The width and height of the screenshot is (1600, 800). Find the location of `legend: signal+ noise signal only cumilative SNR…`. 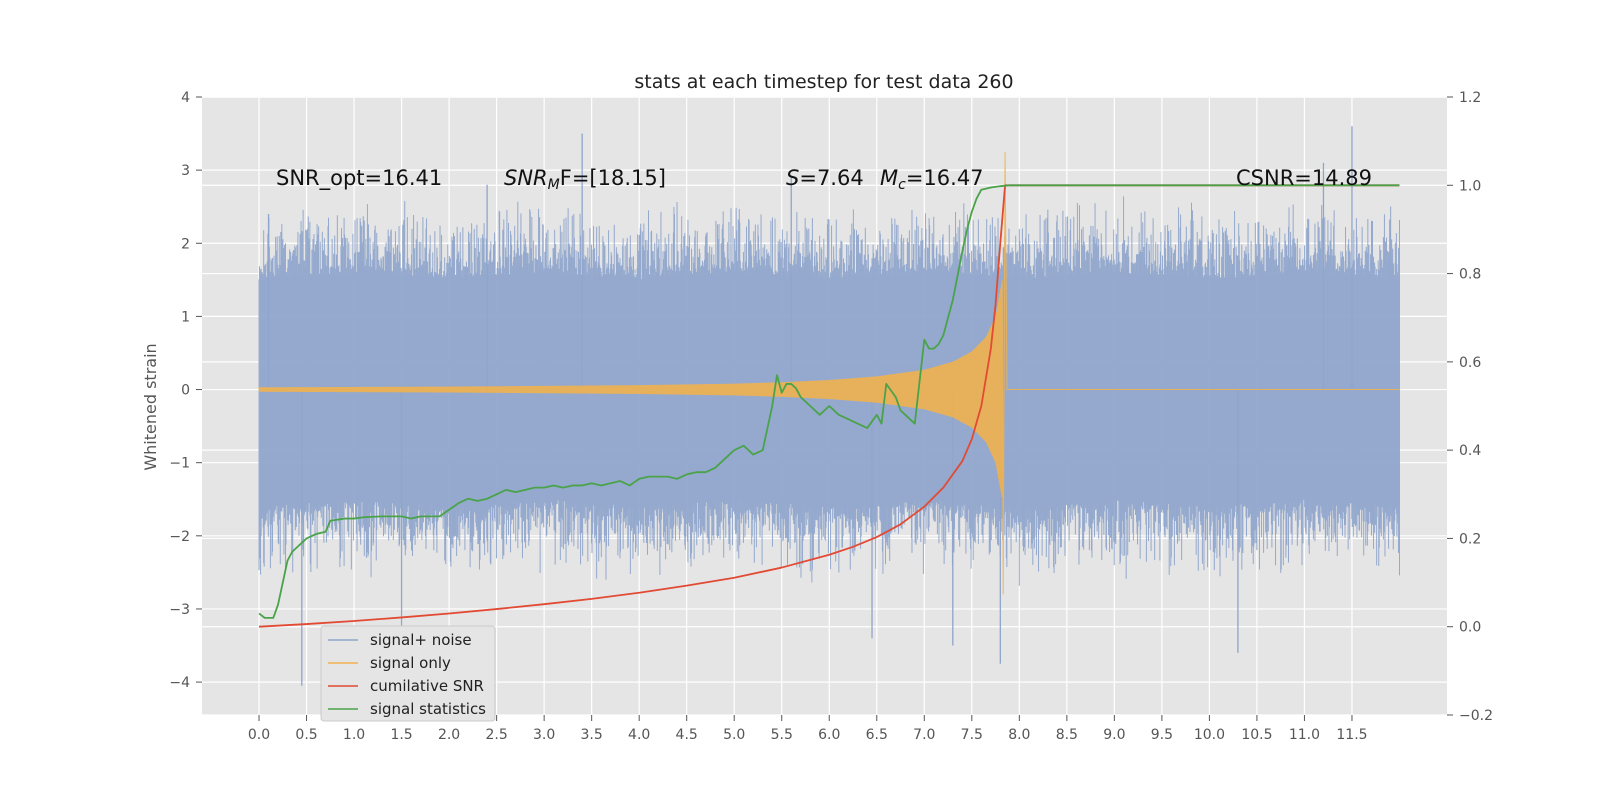

legend: signal+ noise signal only cumilative SNR… is located at coordinates (408, 673).